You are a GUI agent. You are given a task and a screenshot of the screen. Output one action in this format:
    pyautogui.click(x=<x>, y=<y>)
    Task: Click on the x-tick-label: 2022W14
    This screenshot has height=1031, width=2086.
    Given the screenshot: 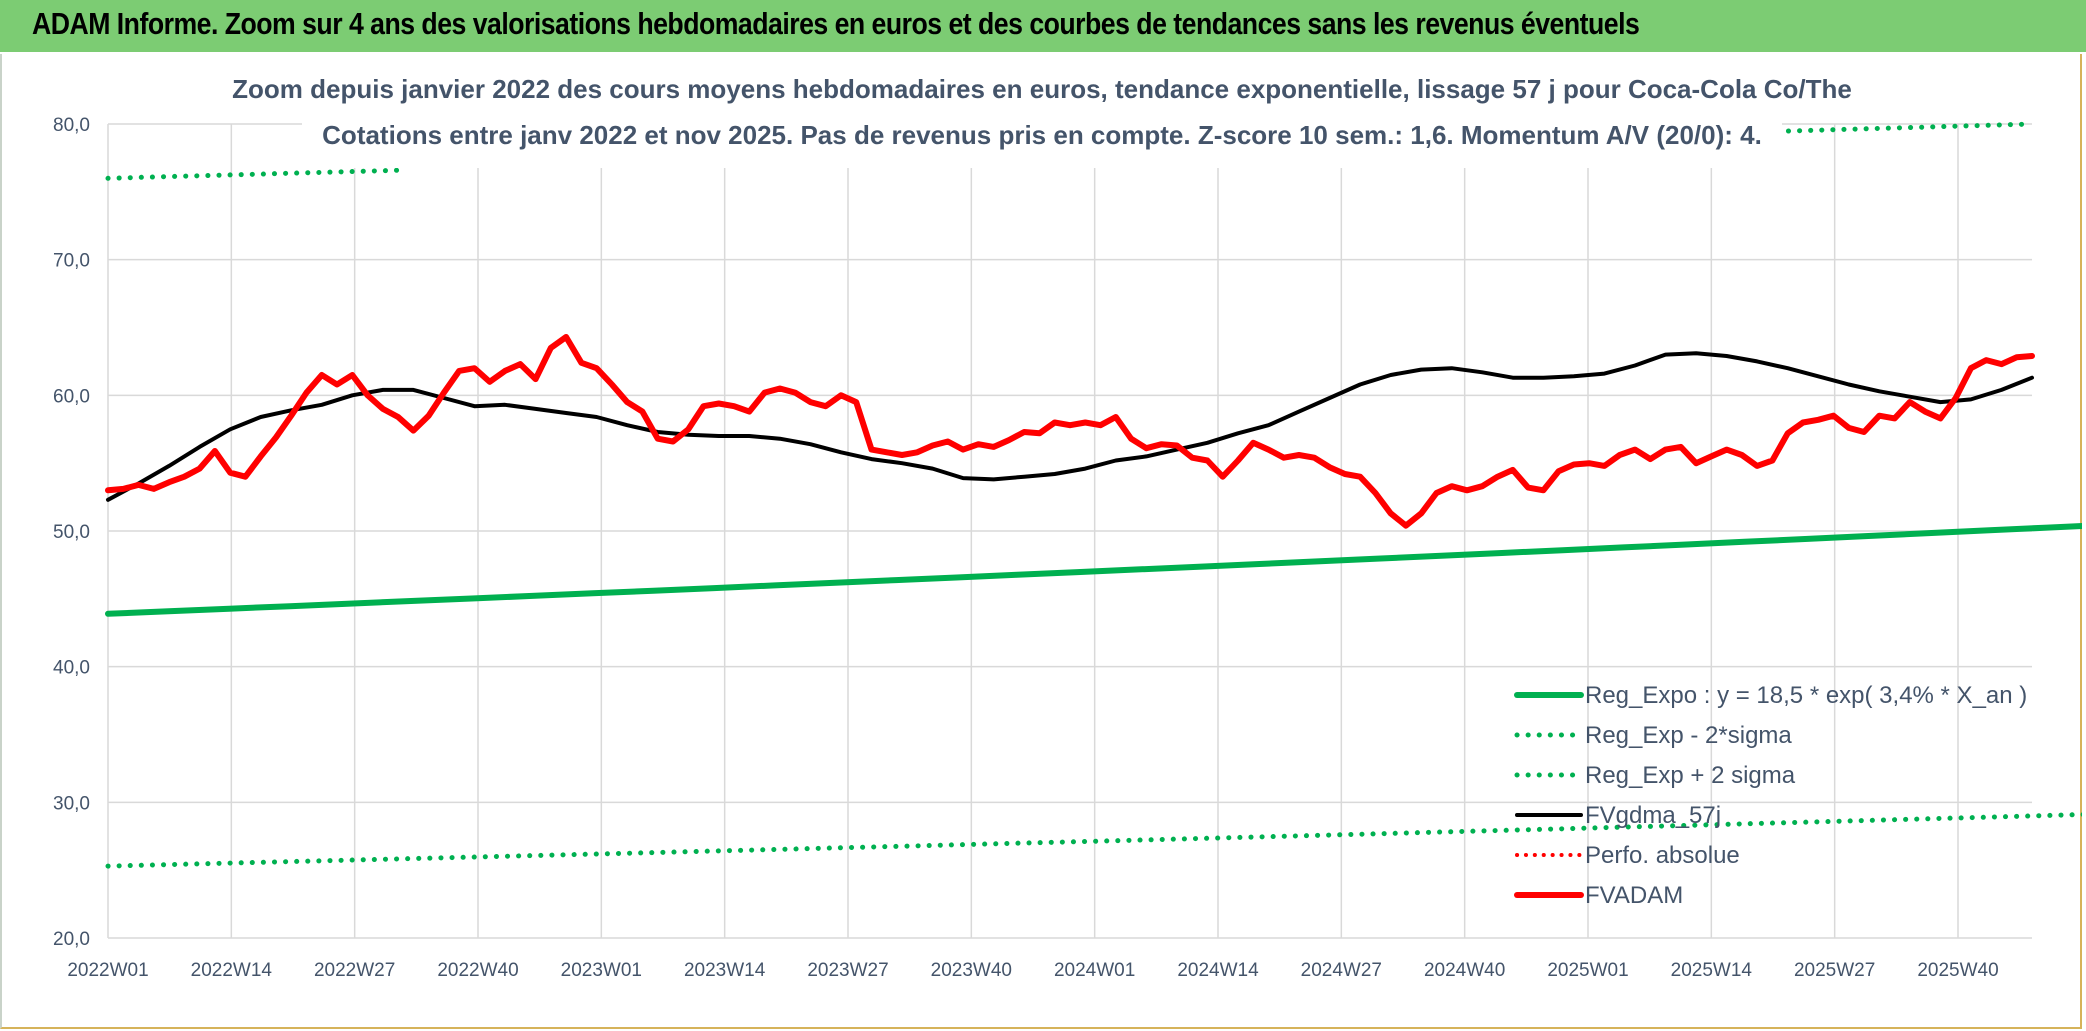 What is the action you would take?
    pyautogui.click(x=232, y=970)
    